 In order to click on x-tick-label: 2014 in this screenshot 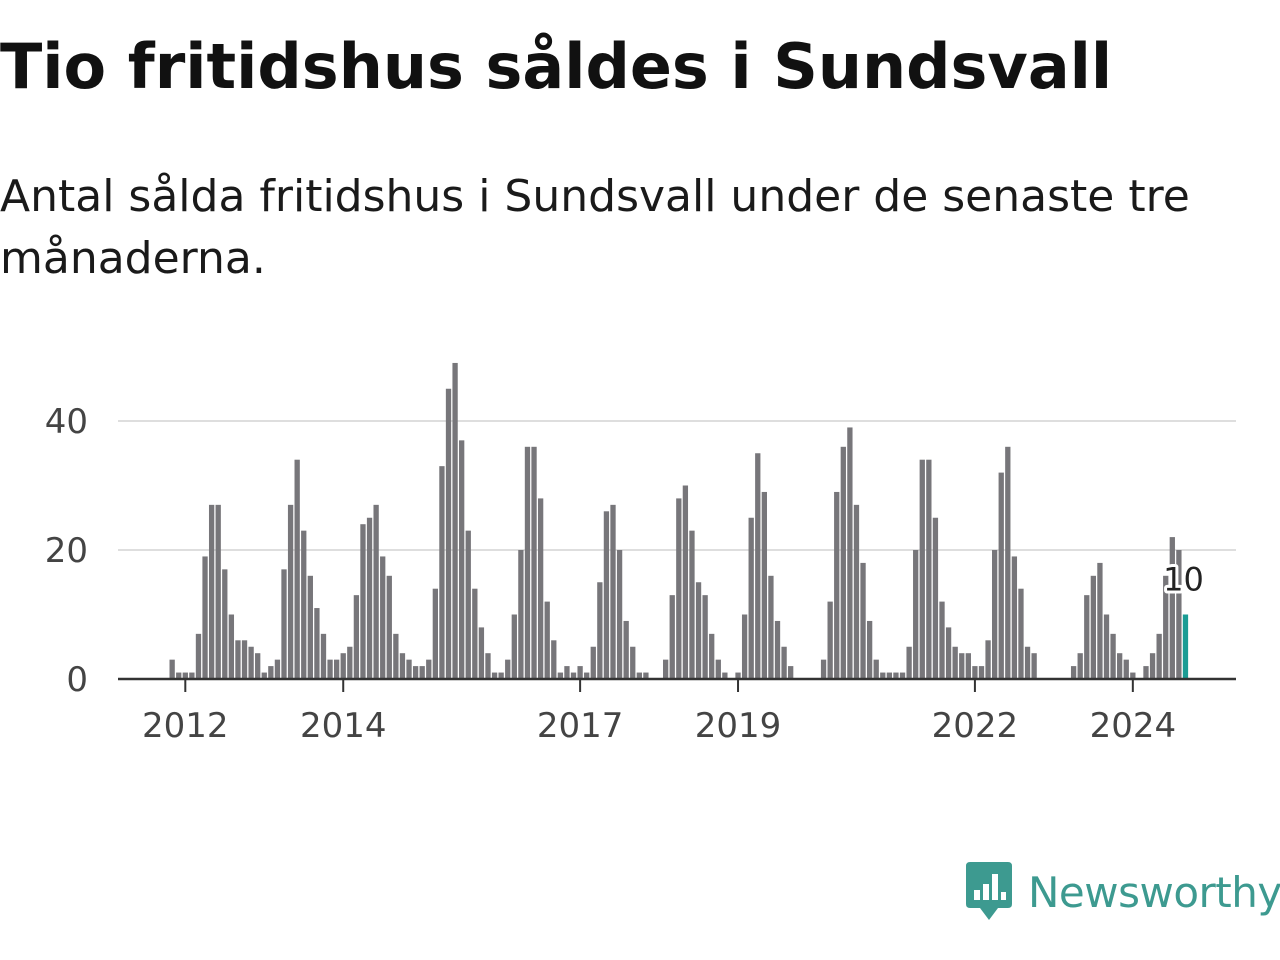, I will do `click(343, 726)`.